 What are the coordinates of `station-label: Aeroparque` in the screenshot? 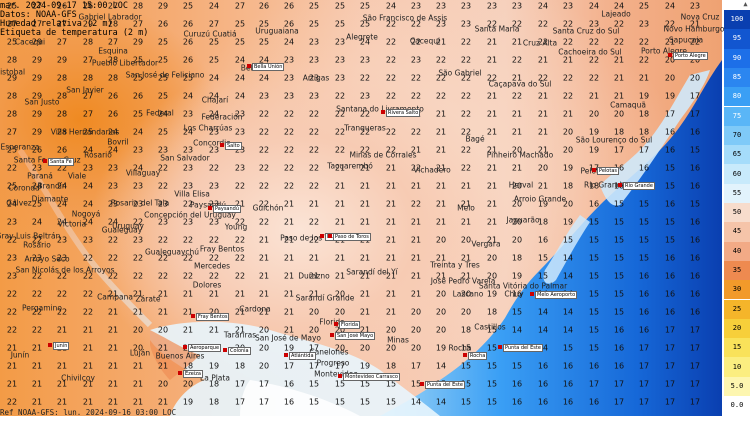 It's located at (205, 348).